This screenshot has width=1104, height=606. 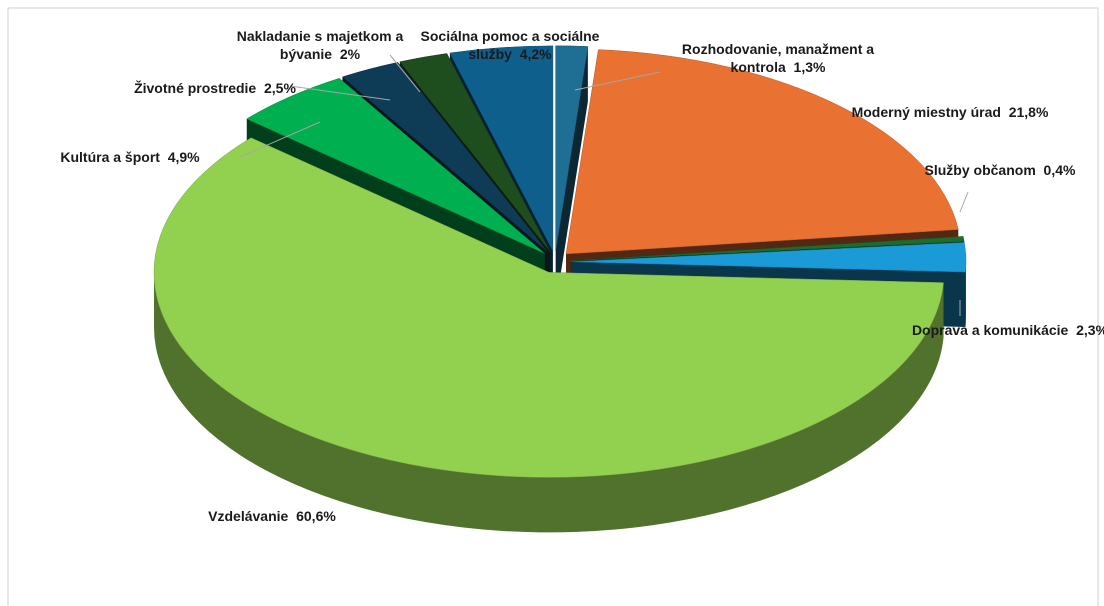 I want to click on value-label: 0,4%, so click(x=1059, y=170).